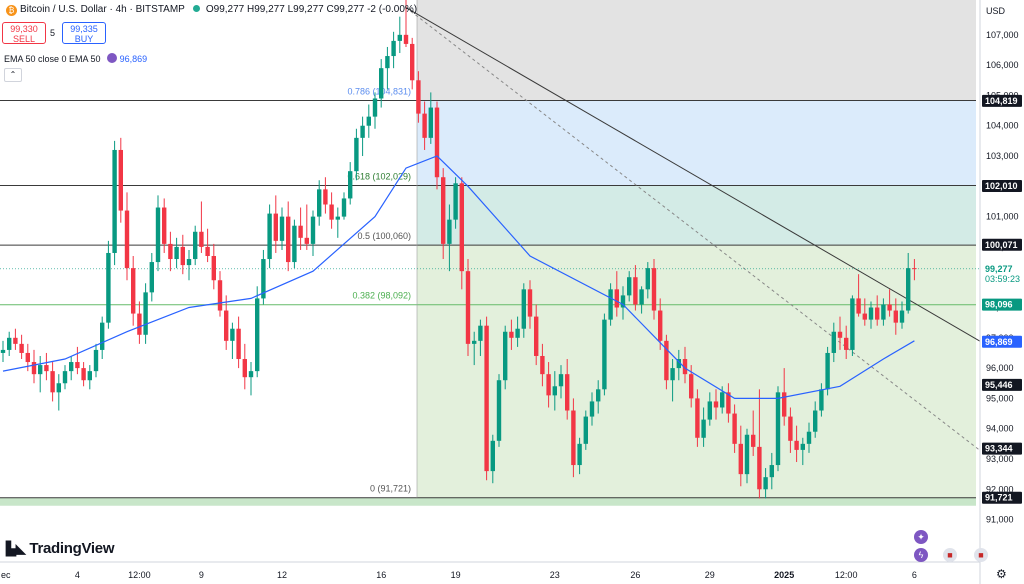 The height and width of the screenshot is (584, 1024). I want to click on y-tick-label: 101,000, so click(1002, 217).